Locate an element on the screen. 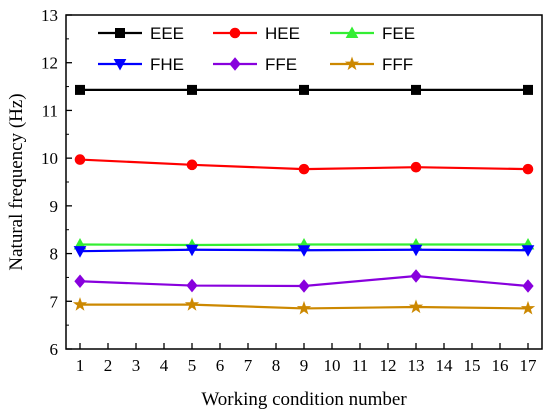 Image resolution: width=550 pixels, height=418 pixels. x-tick-label: 5 is located at coordinates (192, 365).